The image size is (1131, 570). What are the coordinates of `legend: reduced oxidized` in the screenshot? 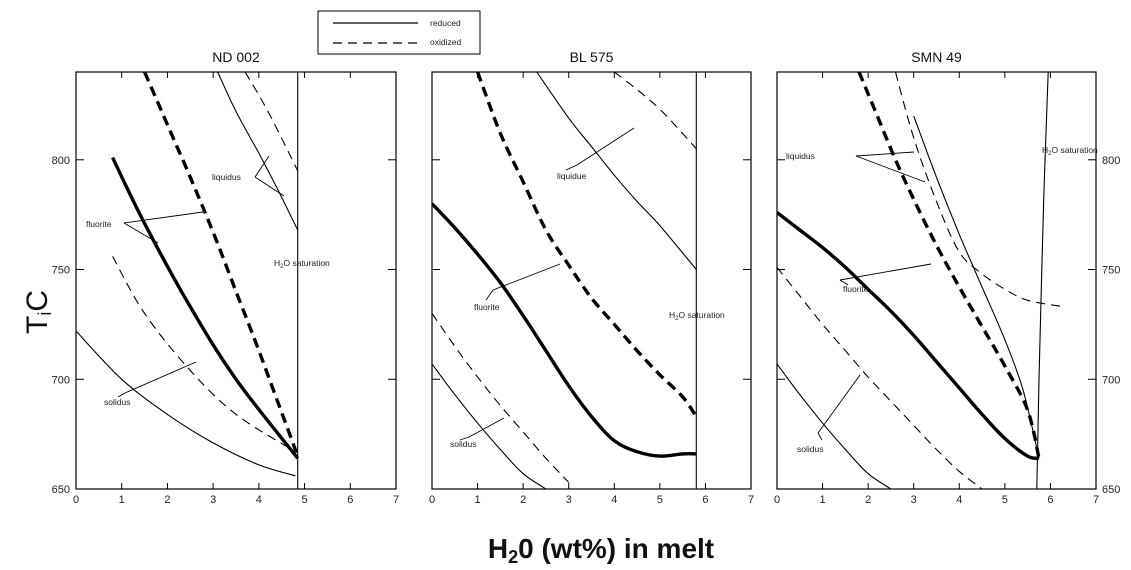 It's located at (399, 32).